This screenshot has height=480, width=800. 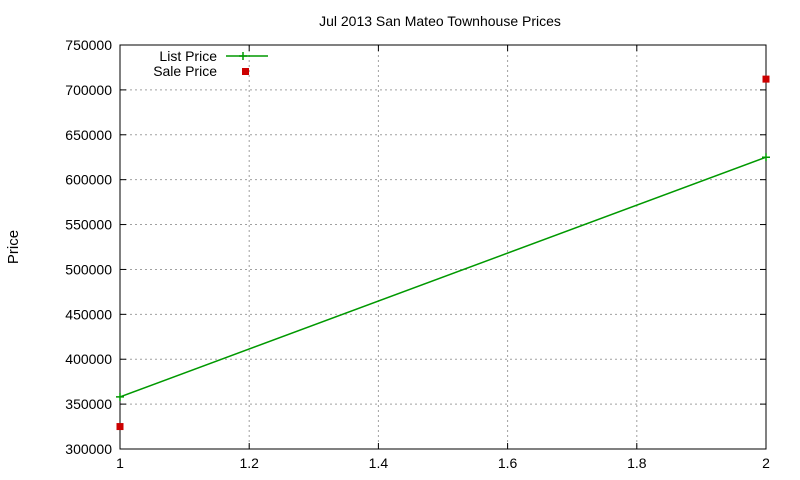 I want to click on legend-label-sale-price: Sale Price, so click(x=185, y=71).